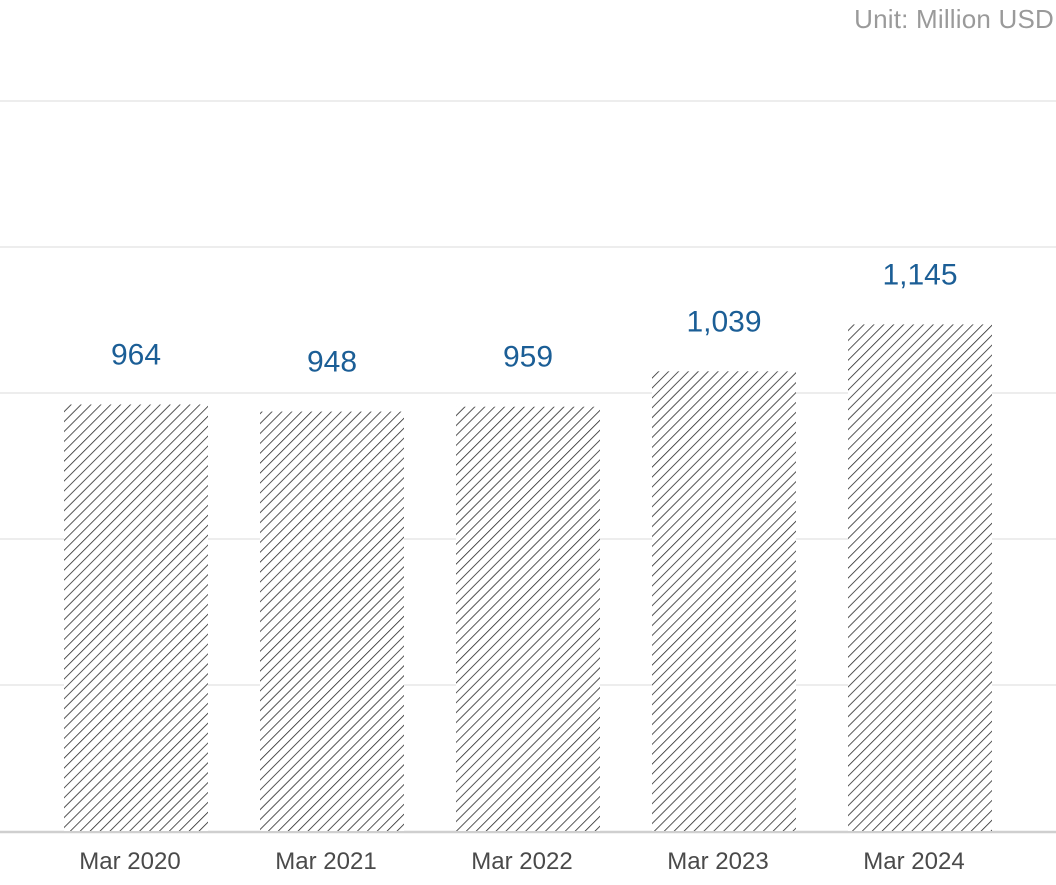 The image size is (1056, 885). What do you see at coordinates (325, 861) in the screenshot?
I see `x-tick-label: Mar 2021` at bounding box center [325, 861].